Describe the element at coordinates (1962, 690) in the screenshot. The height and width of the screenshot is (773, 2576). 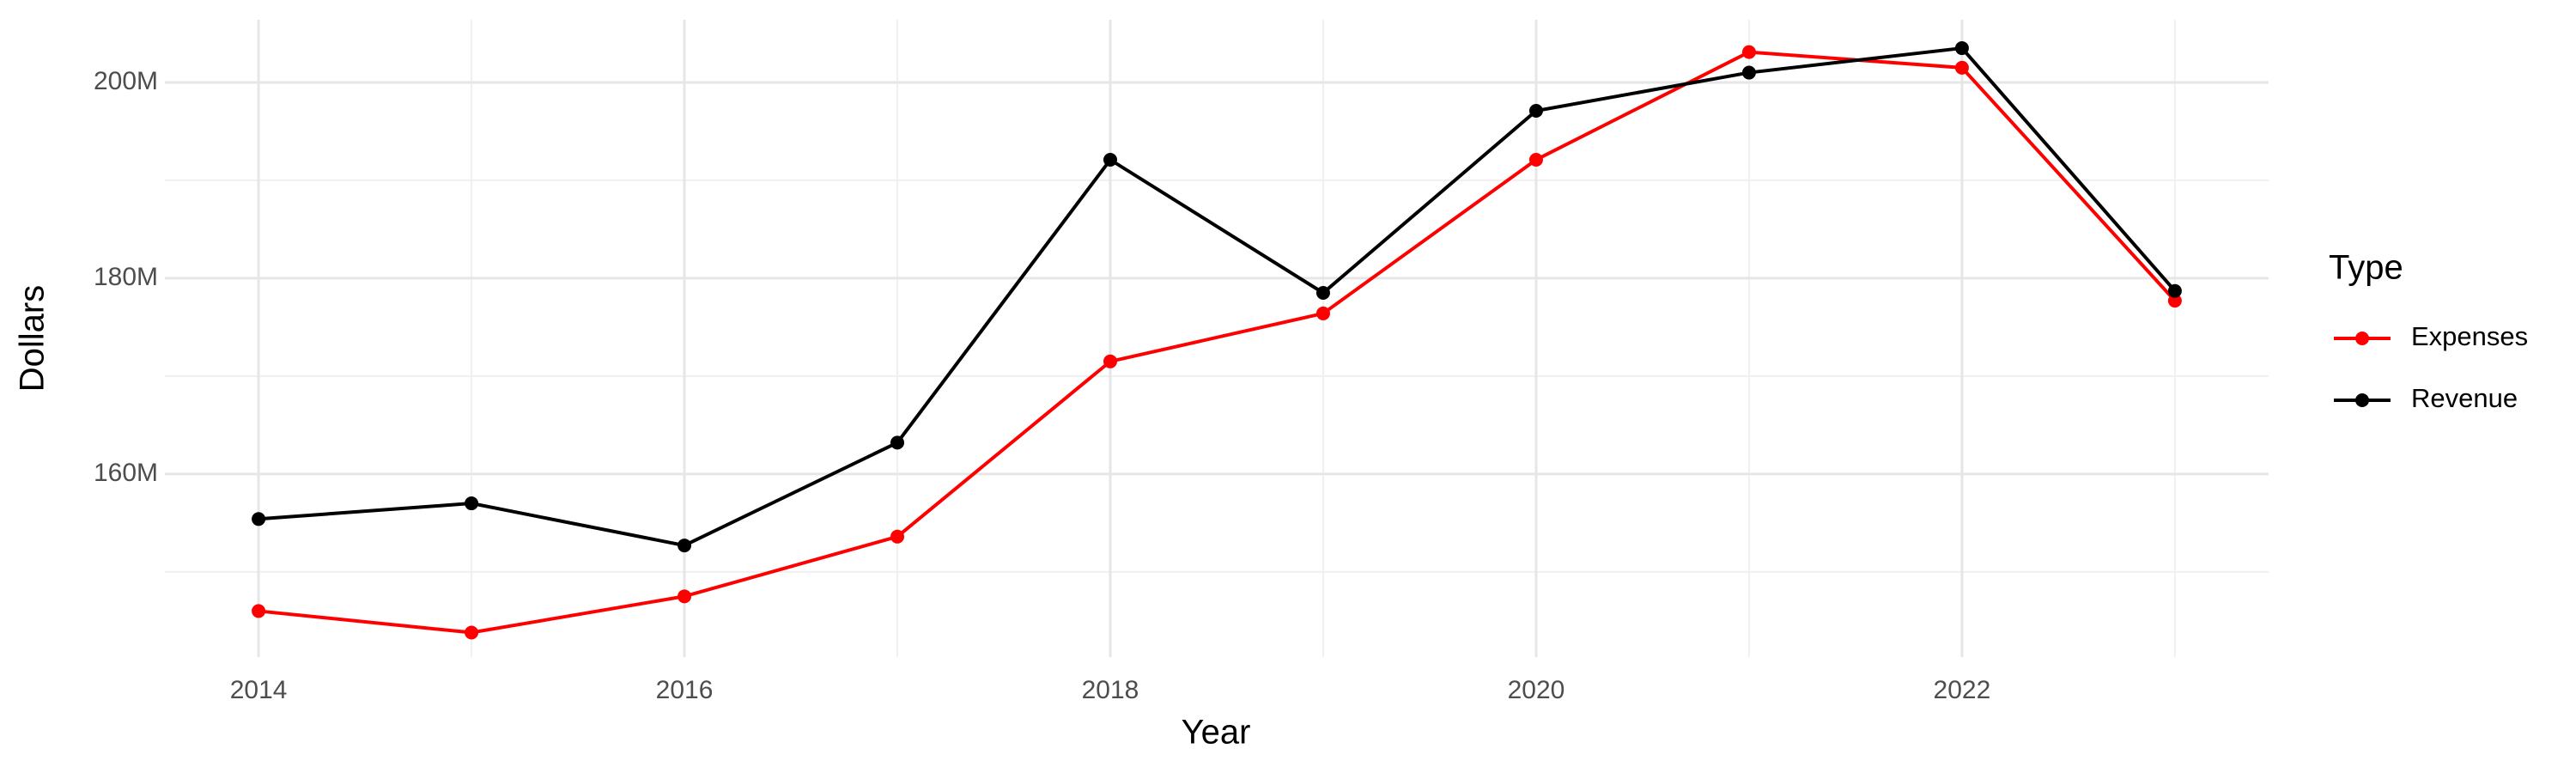
I see `x-tick-label: 2022` at that location.